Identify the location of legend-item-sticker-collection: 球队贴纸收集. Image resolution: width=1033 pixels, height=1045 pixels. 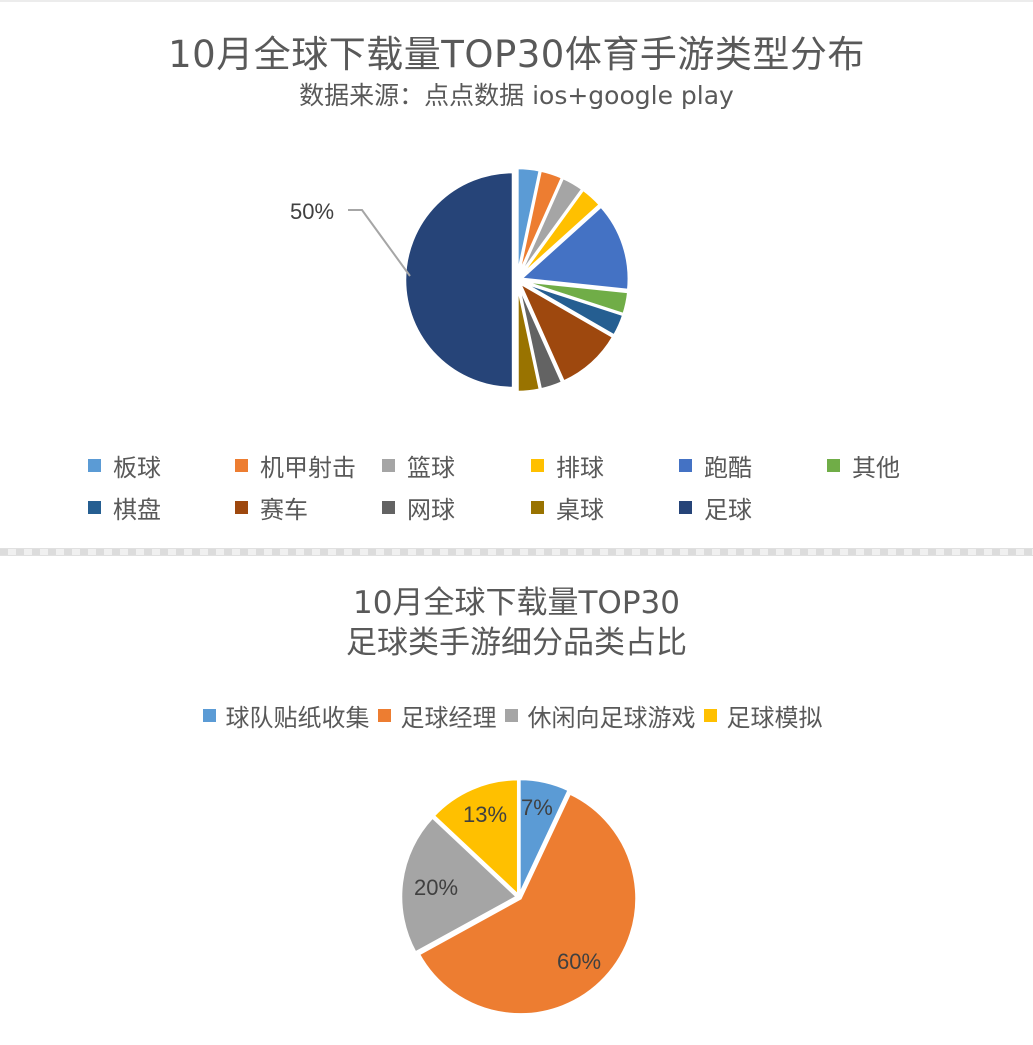
(286, 715).